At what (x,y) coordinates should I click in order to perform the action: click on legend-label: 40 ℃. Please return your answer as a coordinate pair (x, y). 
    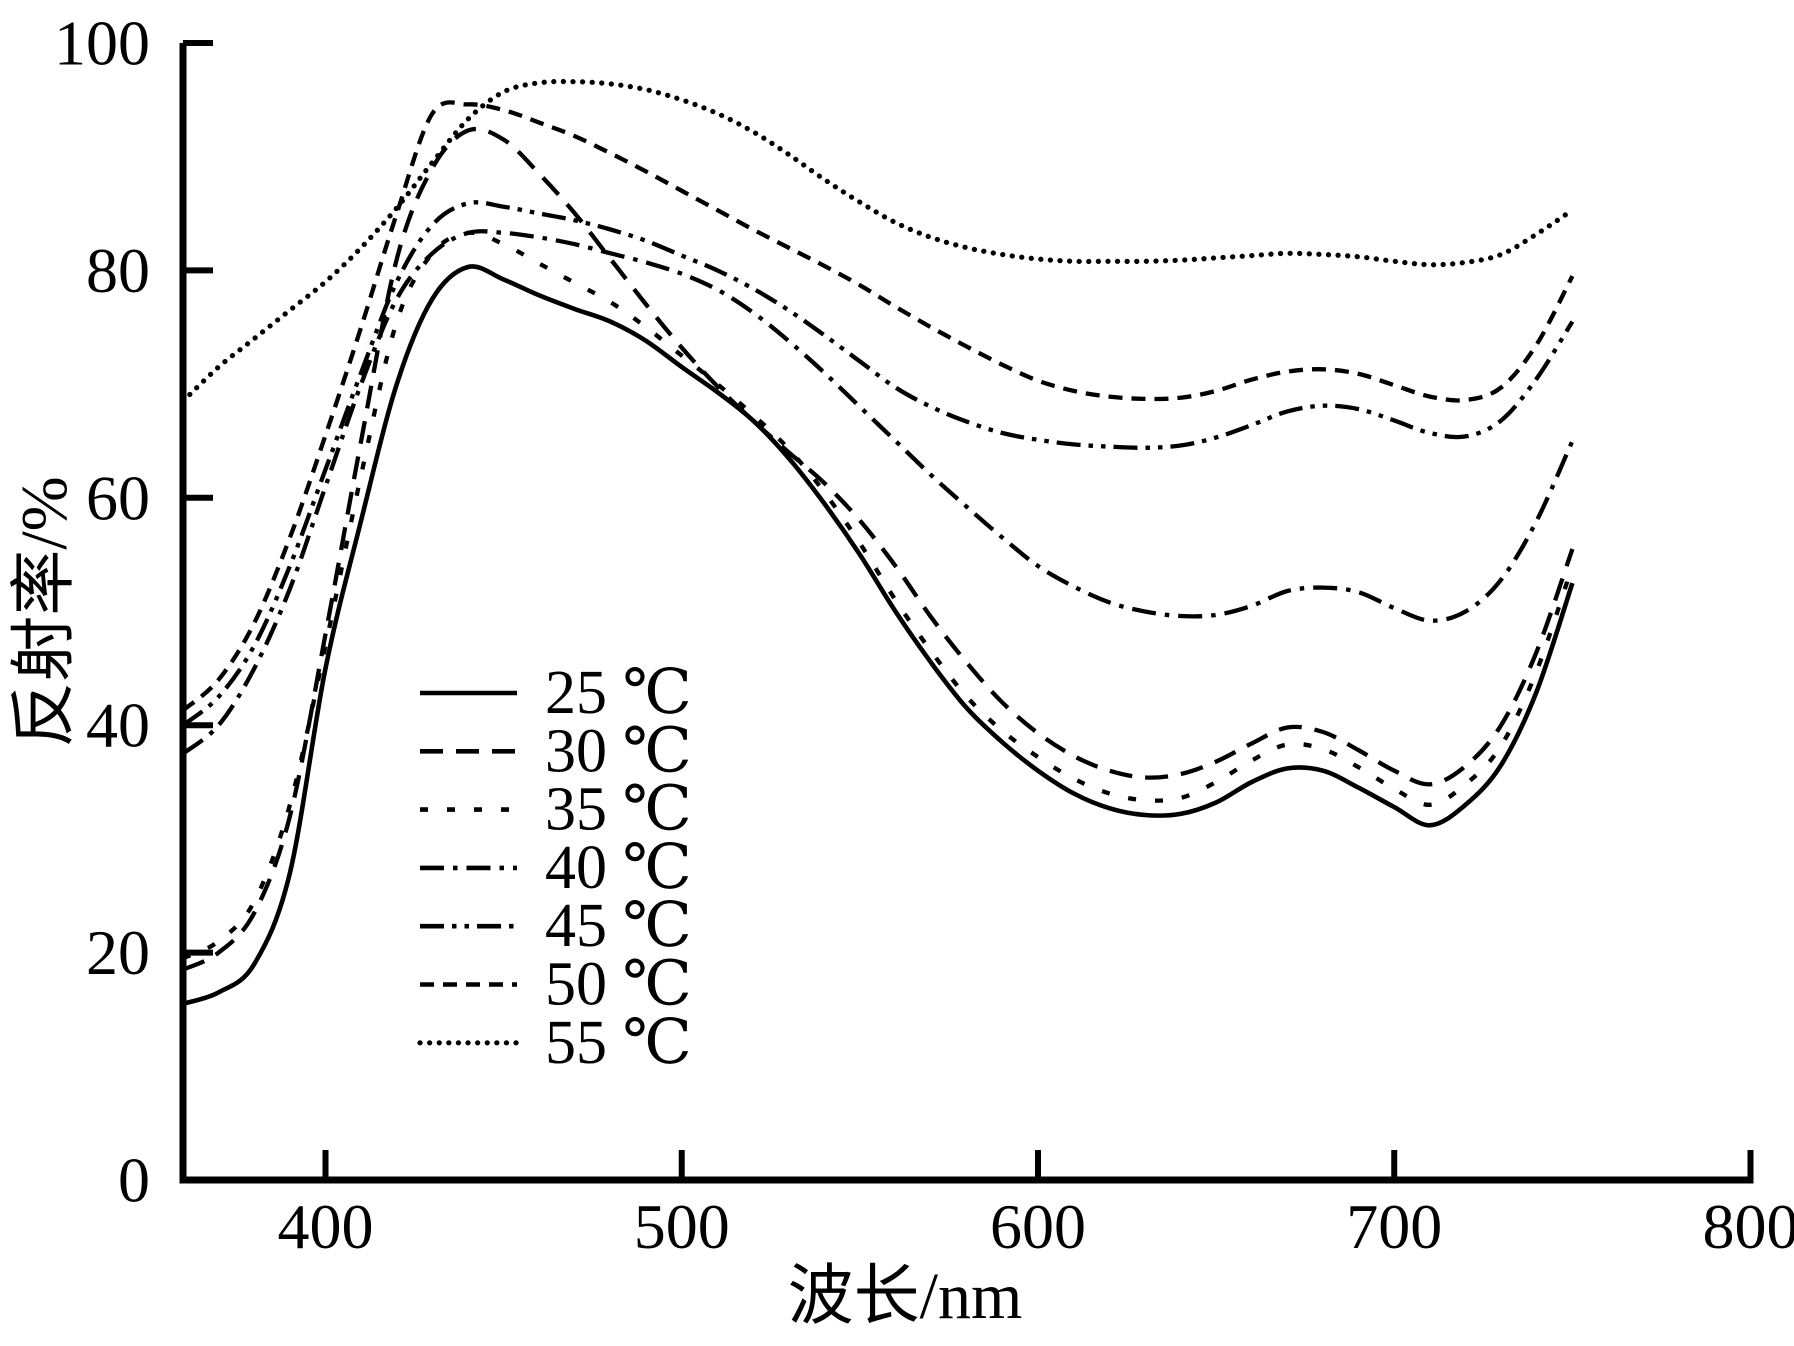
    Looking at the image, I should click on (618, 868).